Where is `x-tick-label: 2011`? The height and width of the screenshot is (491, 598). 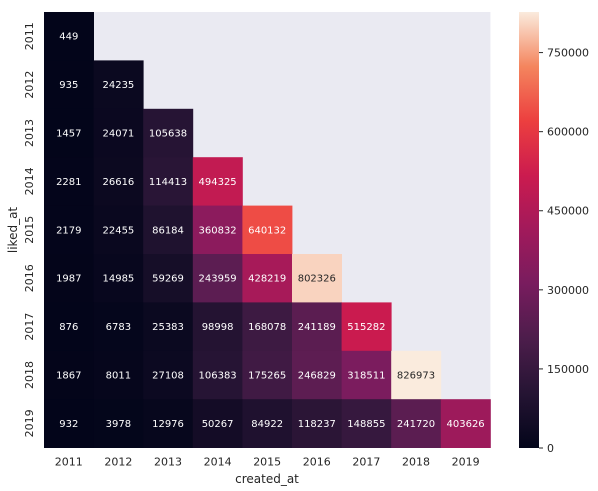
x-tick-label: 2011 is located at coordinates (69, 462).